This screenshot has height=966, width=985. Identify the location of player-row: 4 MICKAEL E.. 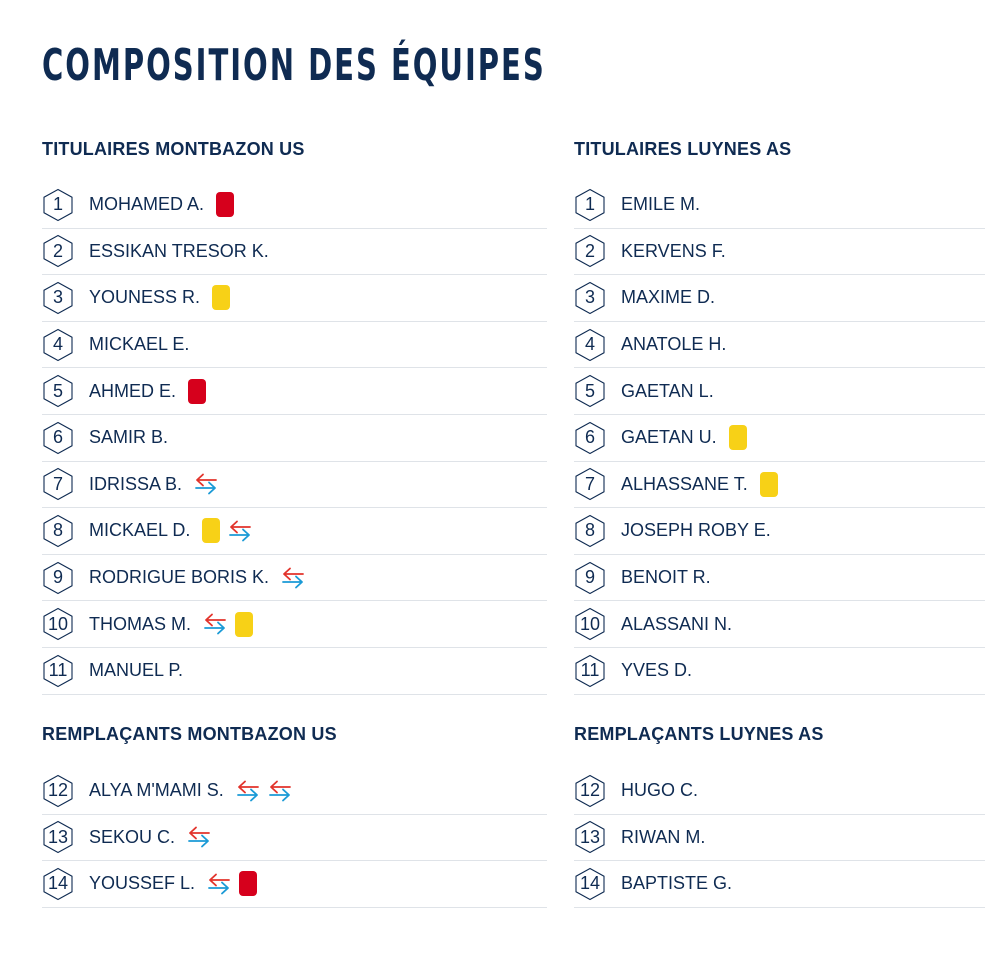
(294, 345).